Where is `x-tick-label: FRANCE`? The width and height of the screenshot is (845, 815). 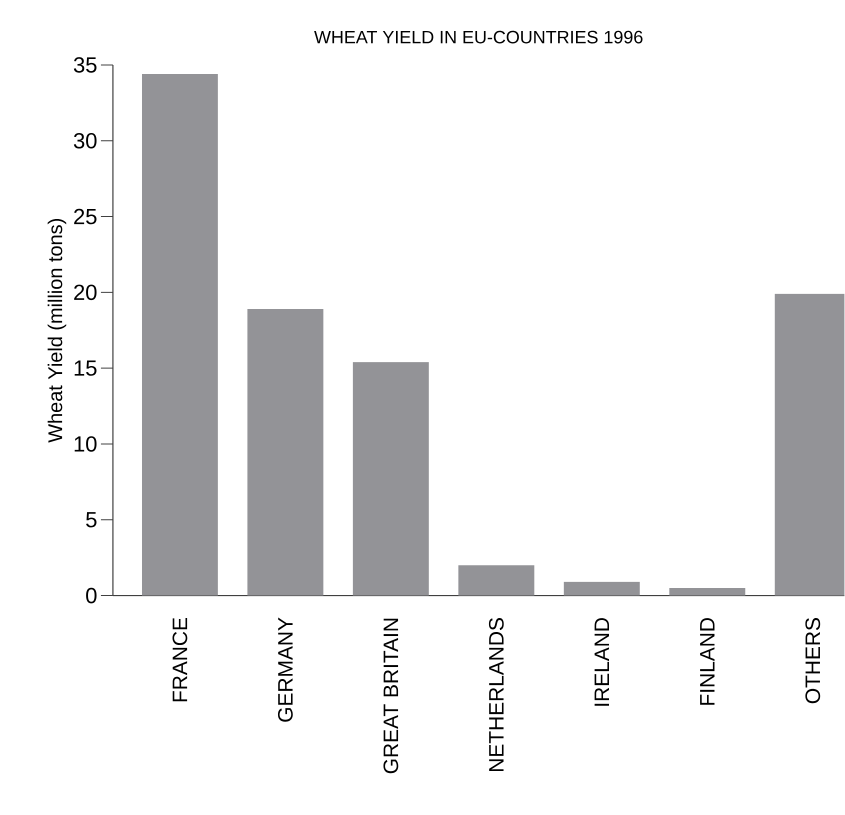 x-tick-label: FRANCE is located at coordinates (180, 660).